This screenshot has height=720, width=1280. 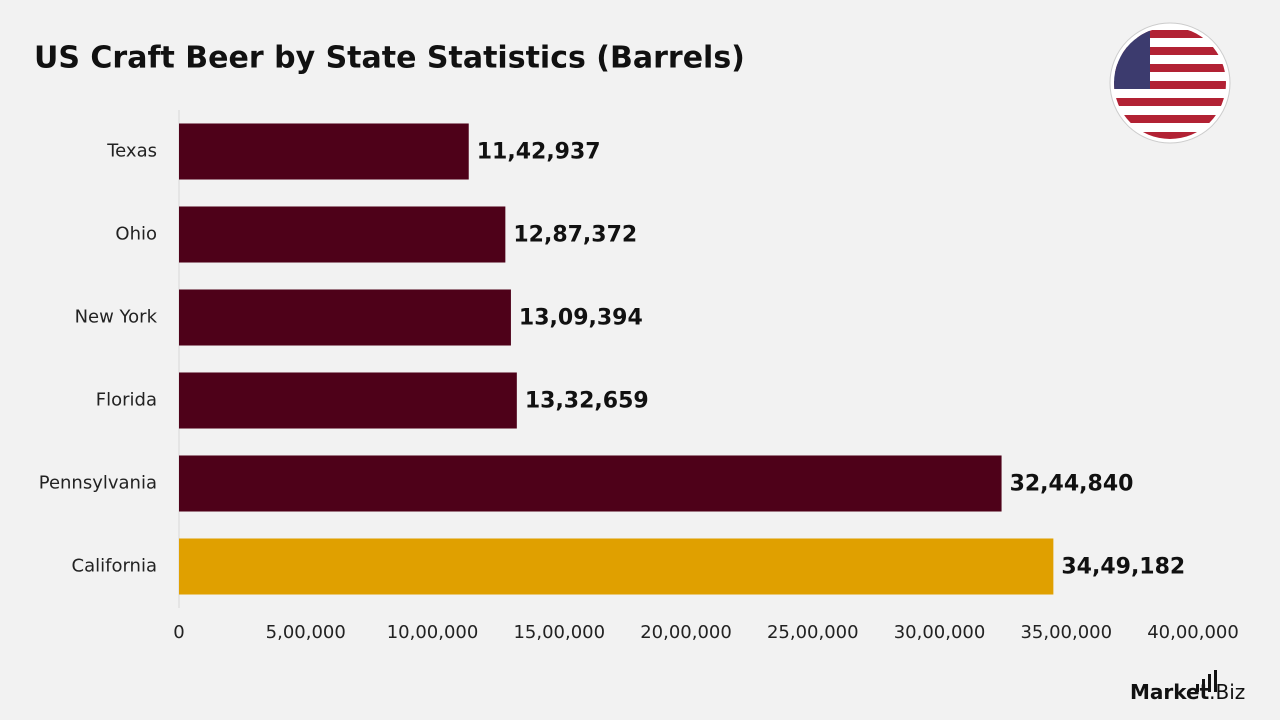 I want to click on value-label: 13,09,394, so click(x=581, y=318).